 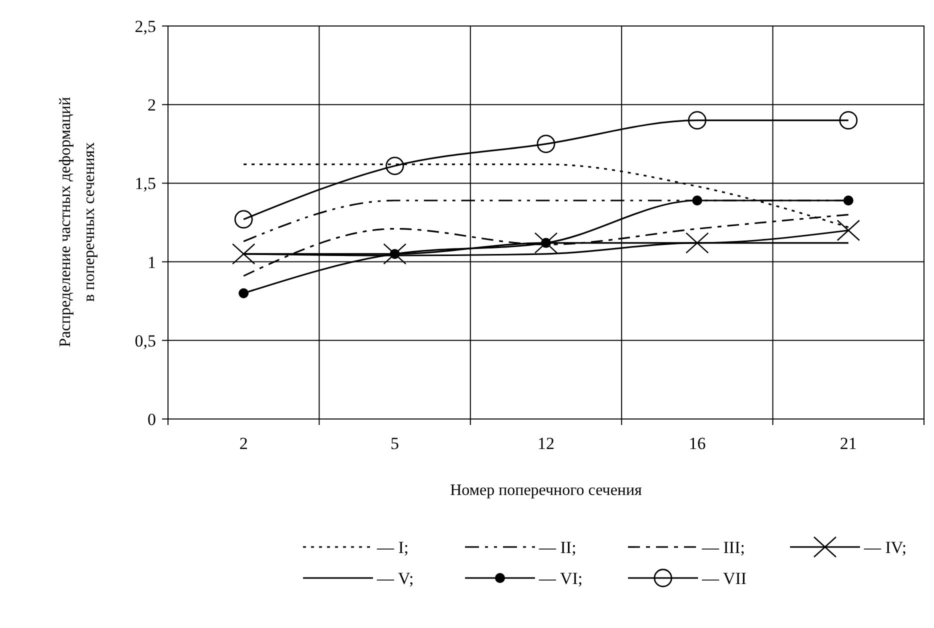 What do you see at coordinates (145, 26) in the screenshot?
I see `y-tick-label: 2,5` at bounding box center [145, 26].